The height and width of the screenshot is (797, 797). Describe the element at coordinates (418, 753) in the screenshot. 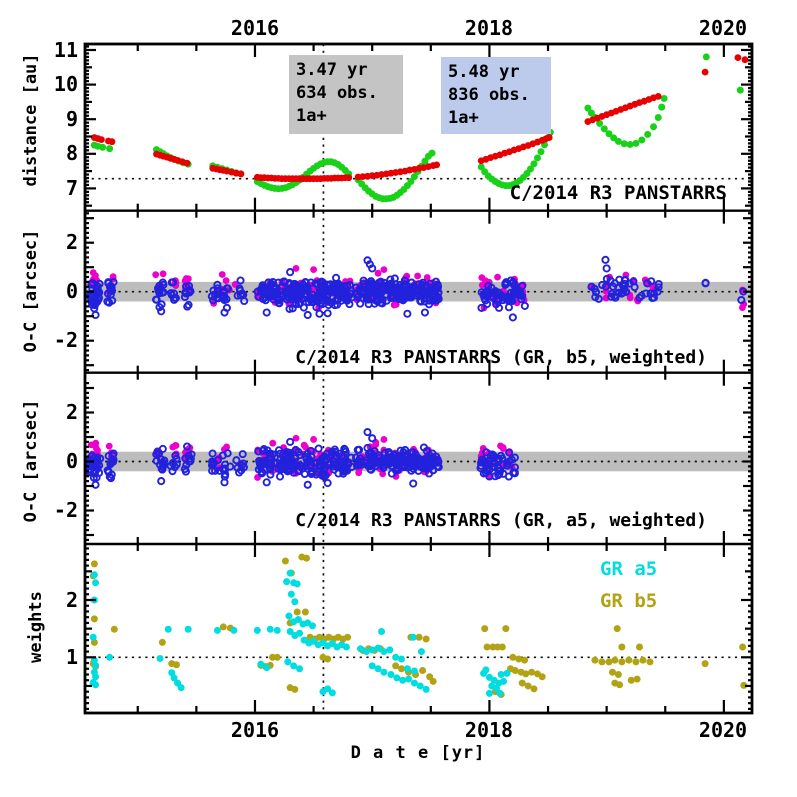

I see `x-axis-title: D a t e [yr]` at that location.